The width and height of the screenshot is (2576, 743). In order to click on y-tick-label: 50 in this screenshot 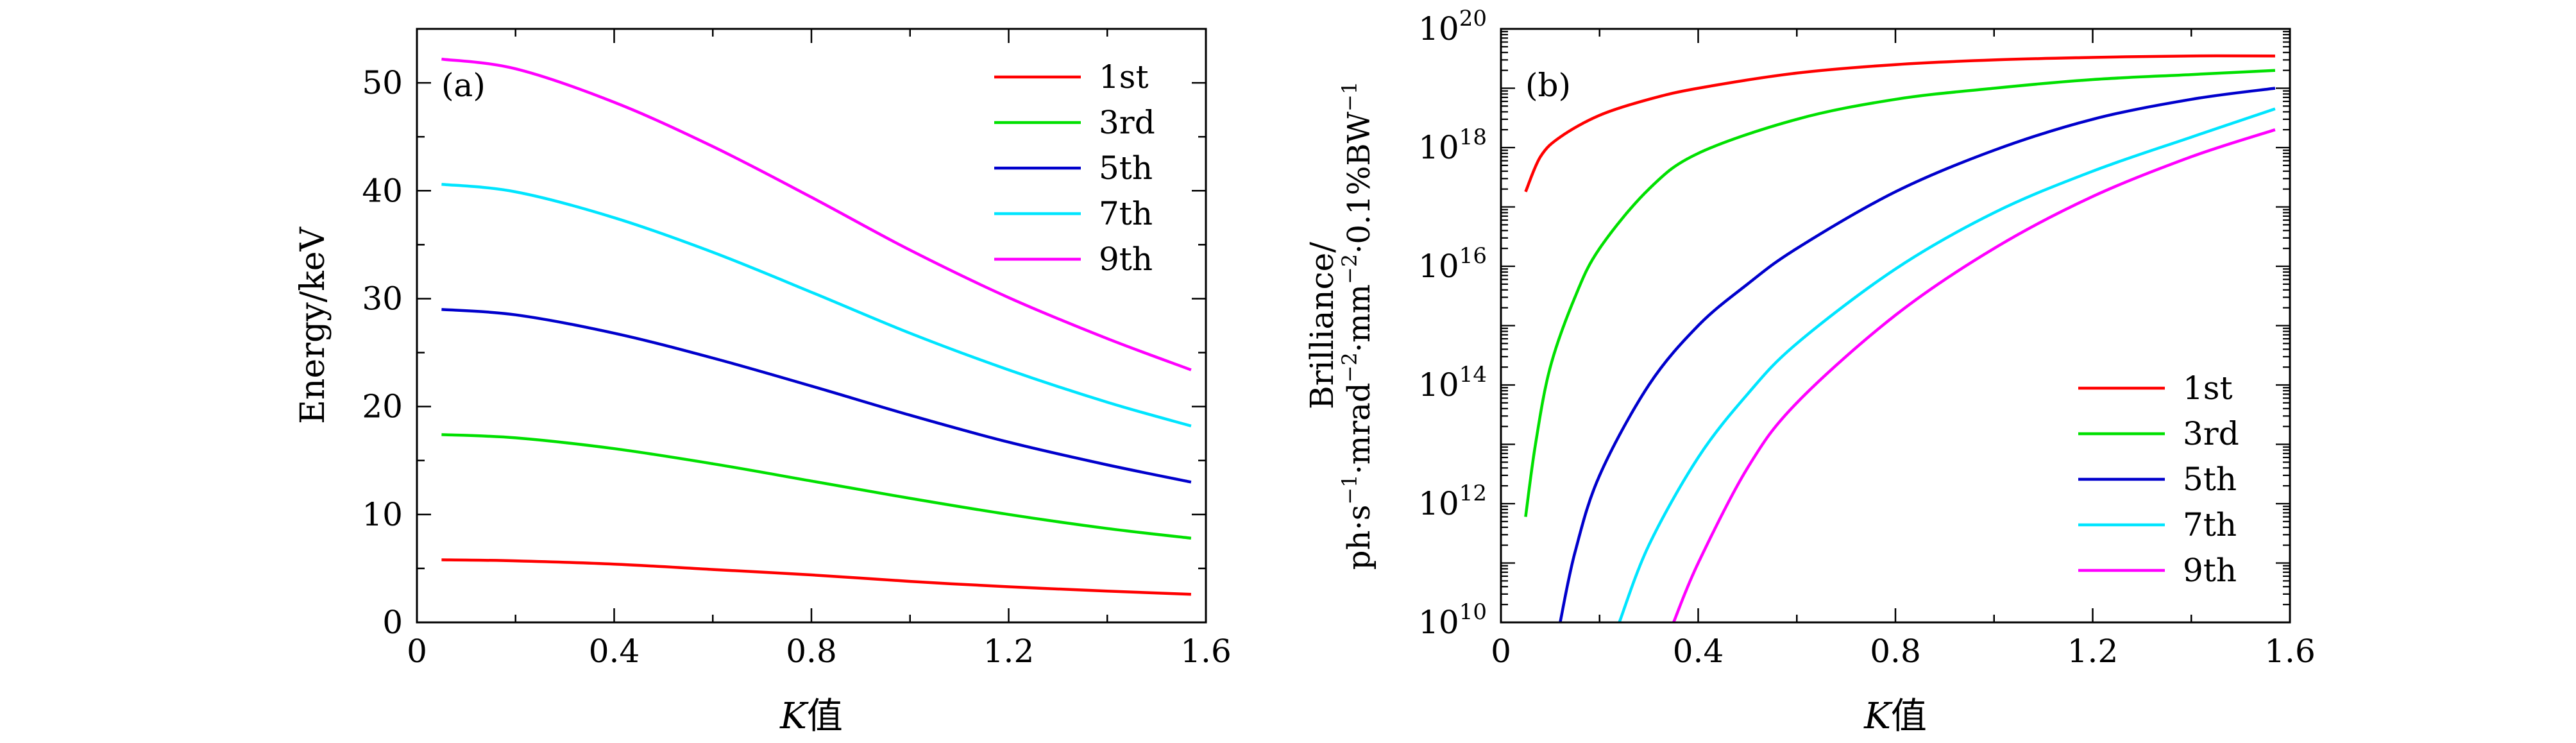, I will do `click(382, 82)`.